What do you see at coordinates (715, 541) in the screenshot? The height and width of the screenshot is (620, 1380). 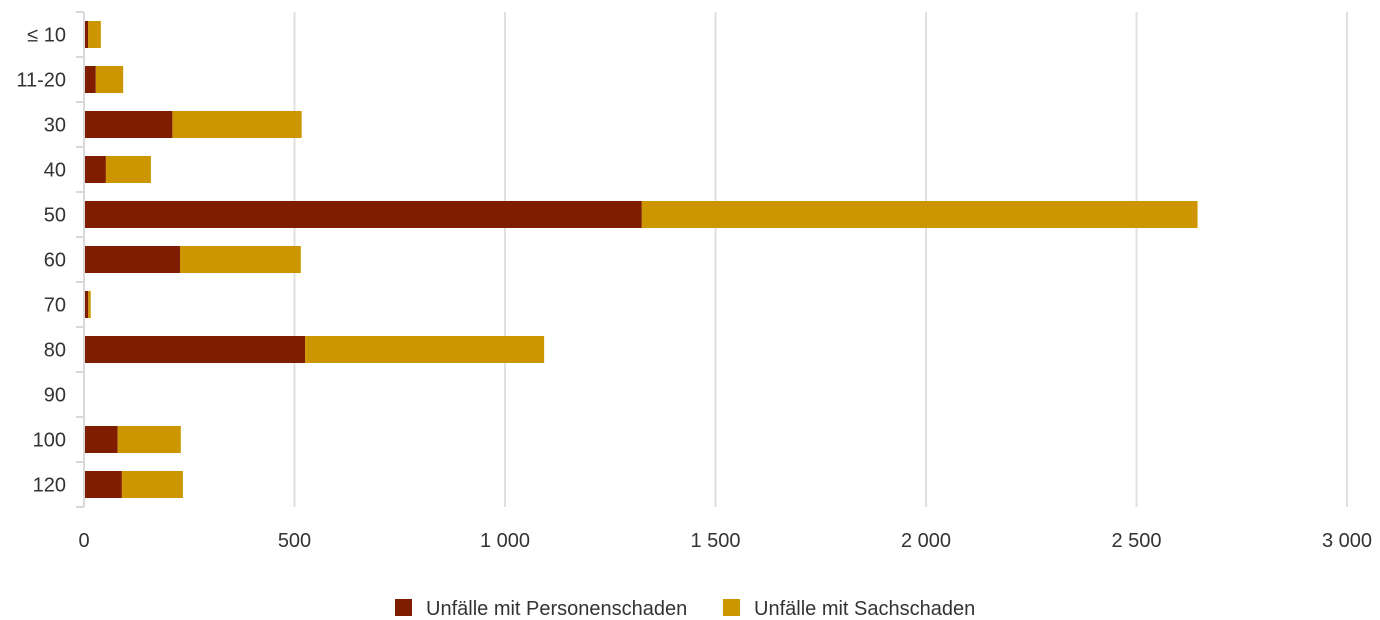 I see `x-tick-label: 1 500` at bounding box center [715, 541].